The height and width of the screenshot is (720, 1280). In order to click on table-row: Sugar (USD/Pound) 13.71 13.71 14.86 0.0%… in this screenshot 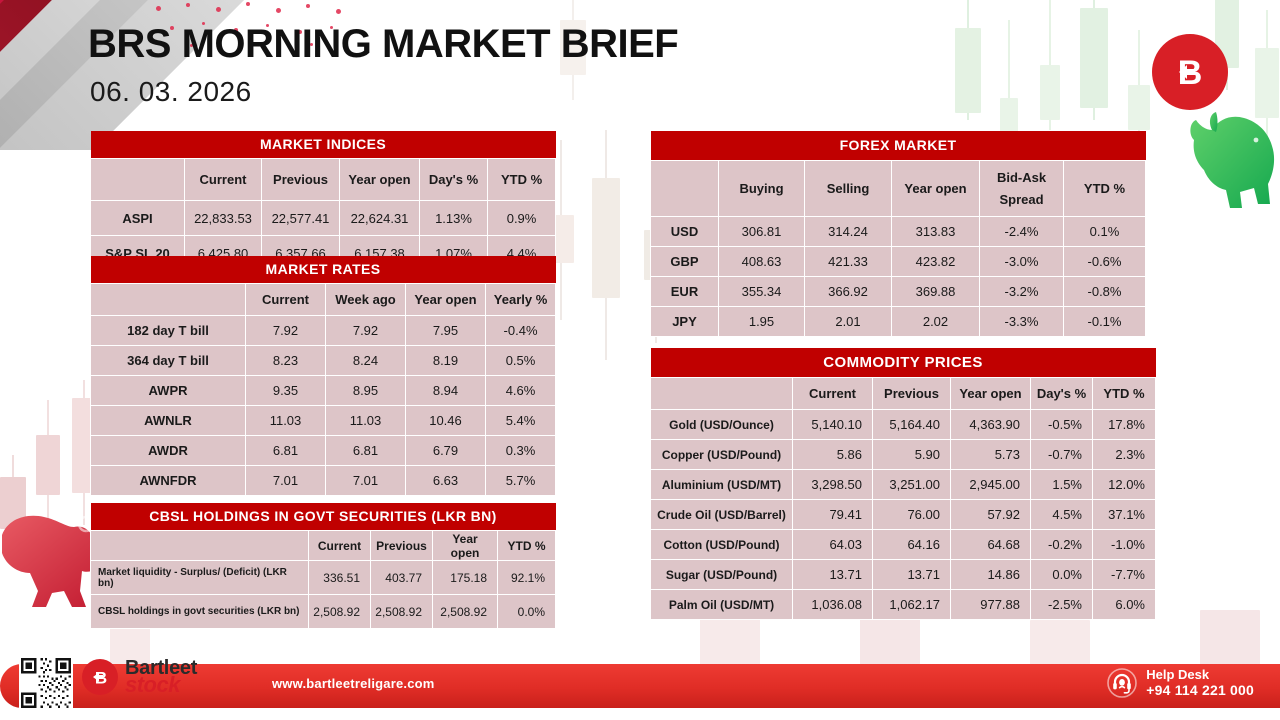, I will do `click(903, 574)`.